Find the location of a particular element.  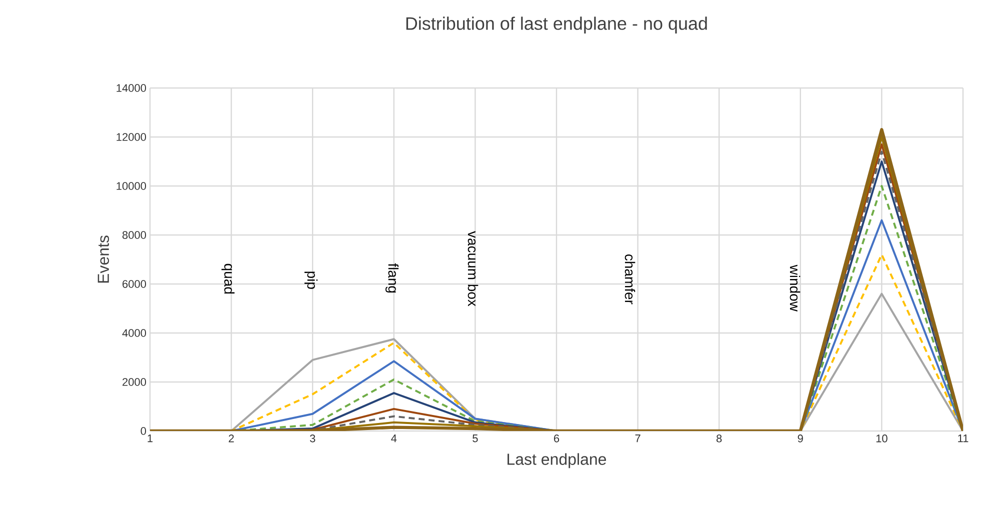

chart-title: Distribution of last endplane - no quad is located at coordinates (556, 25).